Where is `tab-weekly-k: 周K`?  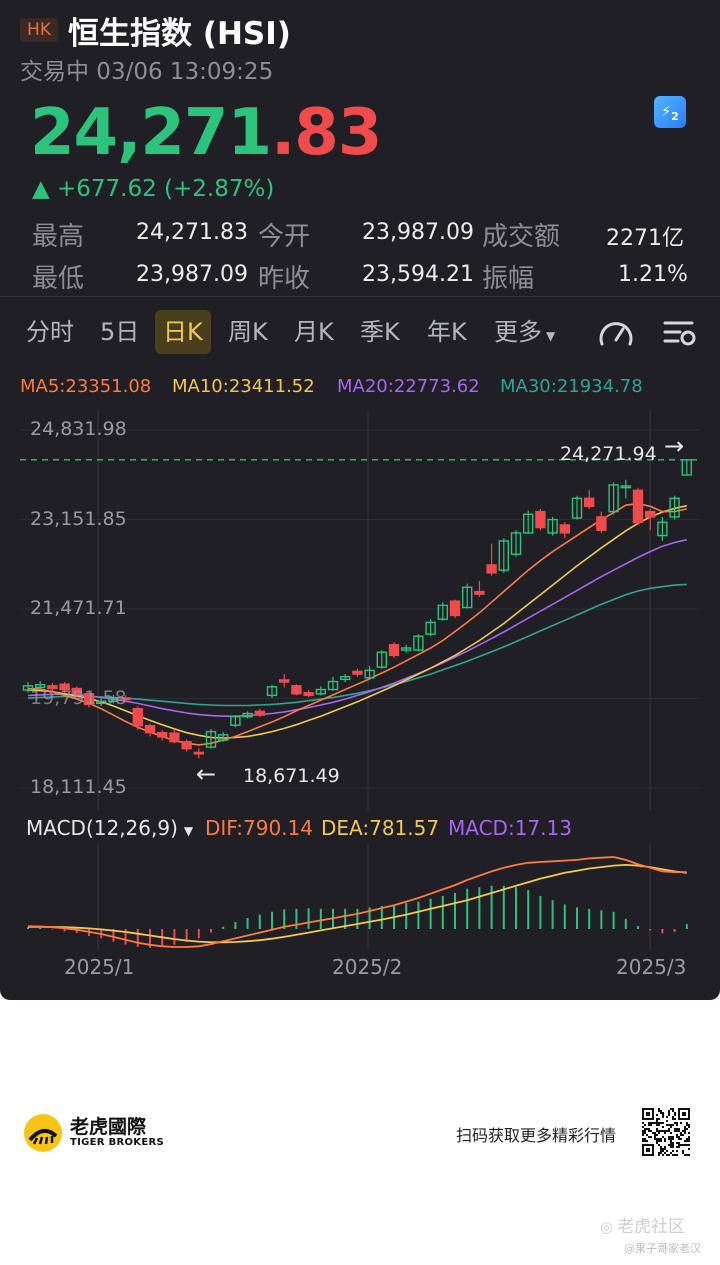 tab-weekly-k: 周K is located at coordinates (248, 332).